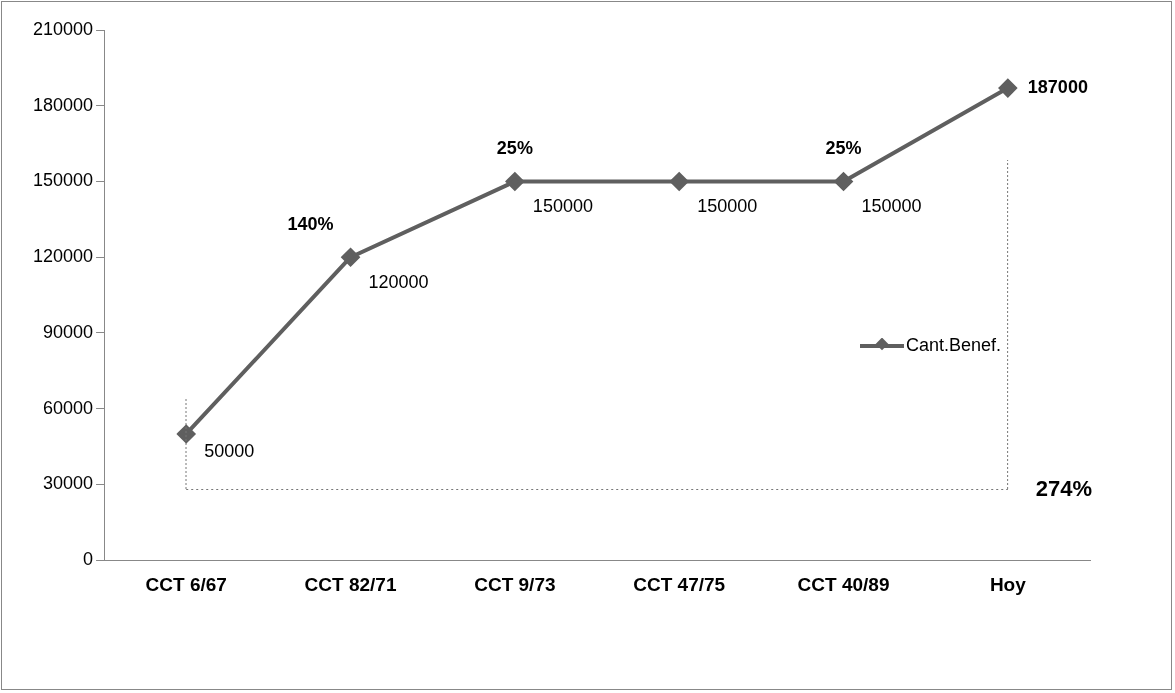 The height and width of the screenshot is (693, 1175). Describe the element at coordinates (1008, 584) in the screenshot. I see `x-tick-label: Hoy` at that location.